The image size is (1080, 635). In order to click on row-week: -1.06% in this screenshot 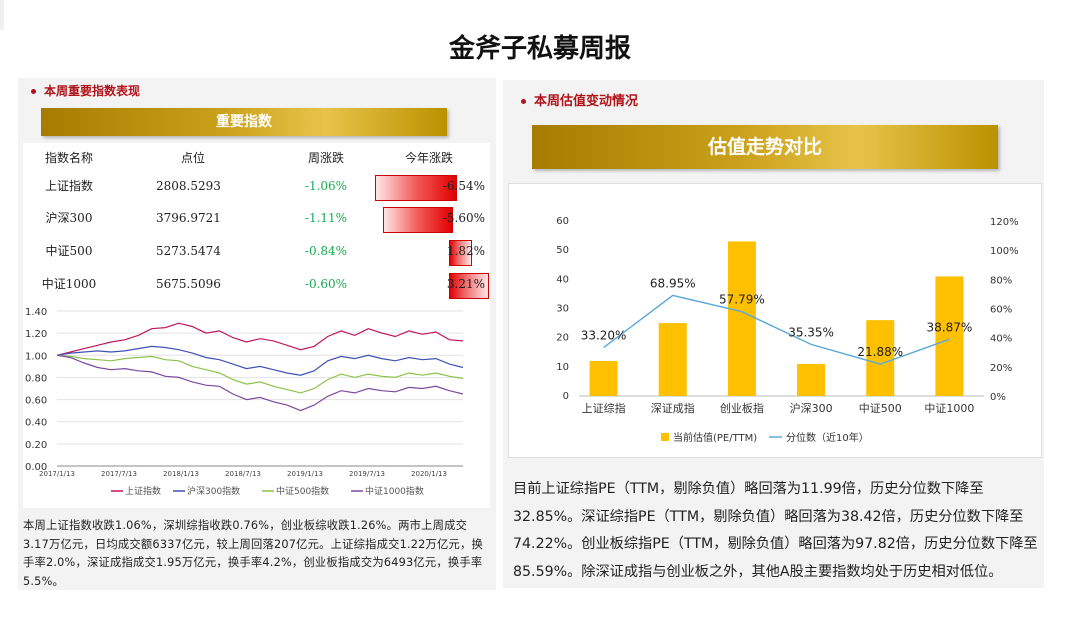, I will do `click(326, 186)`.